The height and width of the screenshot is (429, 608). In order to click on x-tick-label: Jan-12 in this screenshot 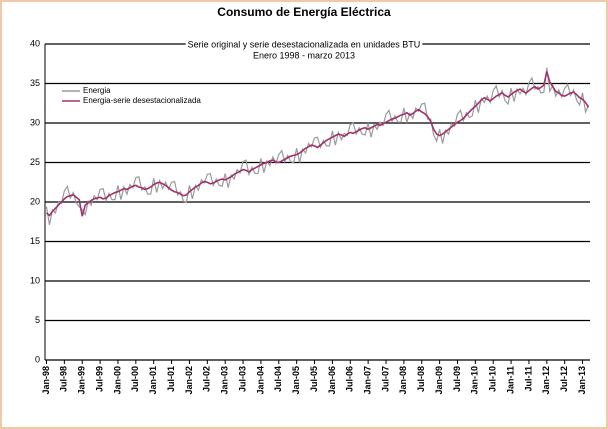, I will do `click(546, 380)`.